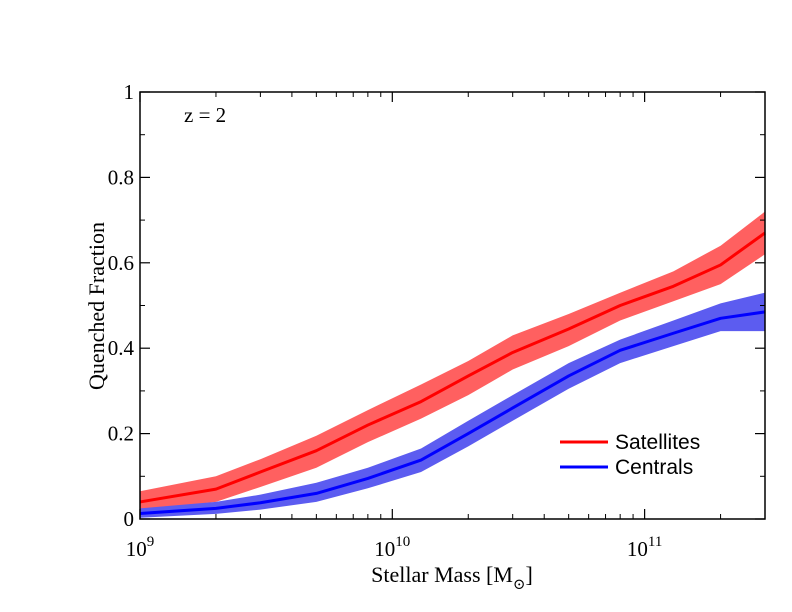 Image resolution: width=792 pixels, height=612 pixels. Describe the element at coordinates (129, 92) in the screenshot. I see `y-tick-label: 1` at that location.